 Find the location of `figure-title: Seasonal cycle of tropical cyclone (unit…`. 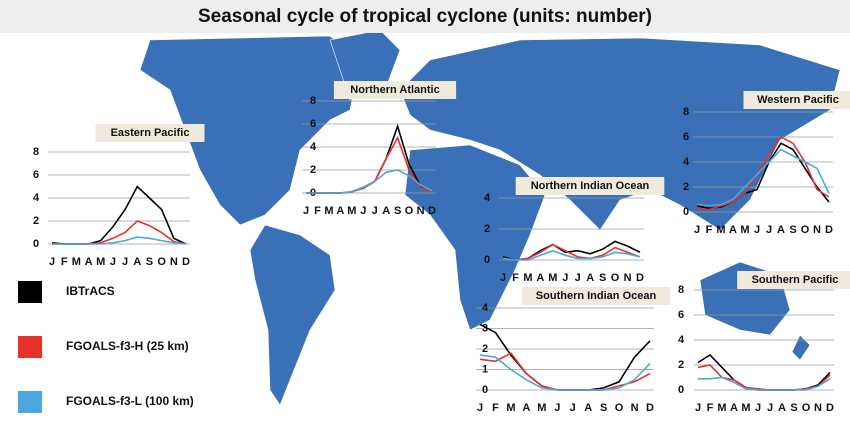

figure-title: Seasonal cycle of tropical cyclone (unit… is located at coordinates (425, 16).